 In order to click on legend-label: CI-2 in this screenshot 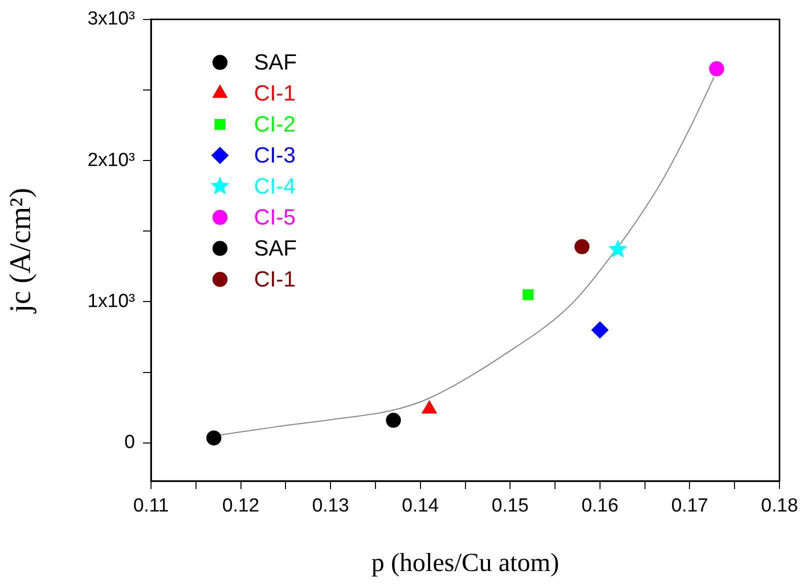, I will do `click(275, 123)`.